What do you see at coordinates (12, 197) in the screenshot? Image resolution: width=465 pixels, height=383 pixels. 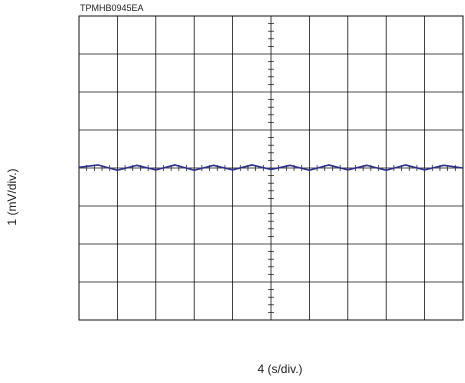 I see `y-axis-label: 1 (mV/div.)` at bounding box center [12, 197].